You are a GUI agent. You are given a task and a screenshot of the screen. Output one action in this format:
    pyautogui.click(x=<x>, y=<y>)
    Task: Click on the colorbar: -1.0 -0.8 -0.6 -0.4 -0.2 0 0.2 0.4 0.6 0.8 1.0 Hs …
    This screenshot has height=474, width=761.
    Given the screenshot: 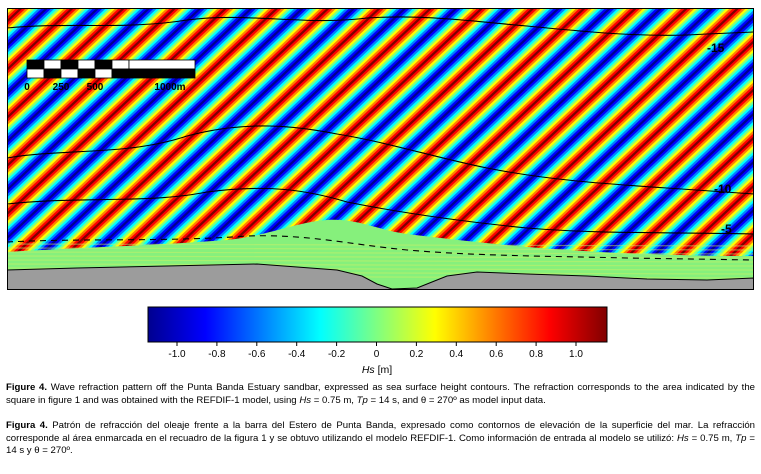 What is the action you would take?
    pyautogui.click(x=377, y=341)
    